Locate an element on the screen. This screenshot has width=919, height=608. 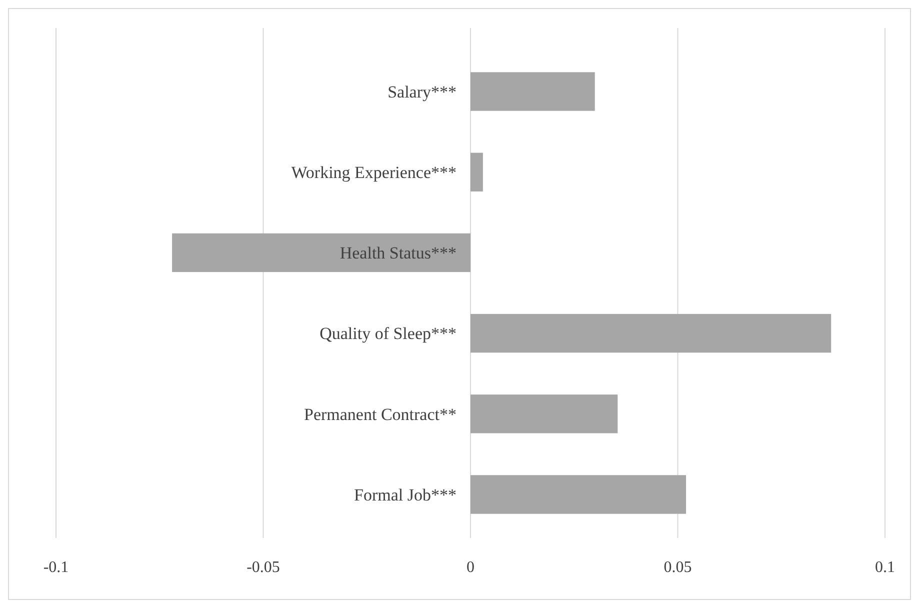
y-tick-label: Quality of Sleep*** is located at coordinates (388, 334).